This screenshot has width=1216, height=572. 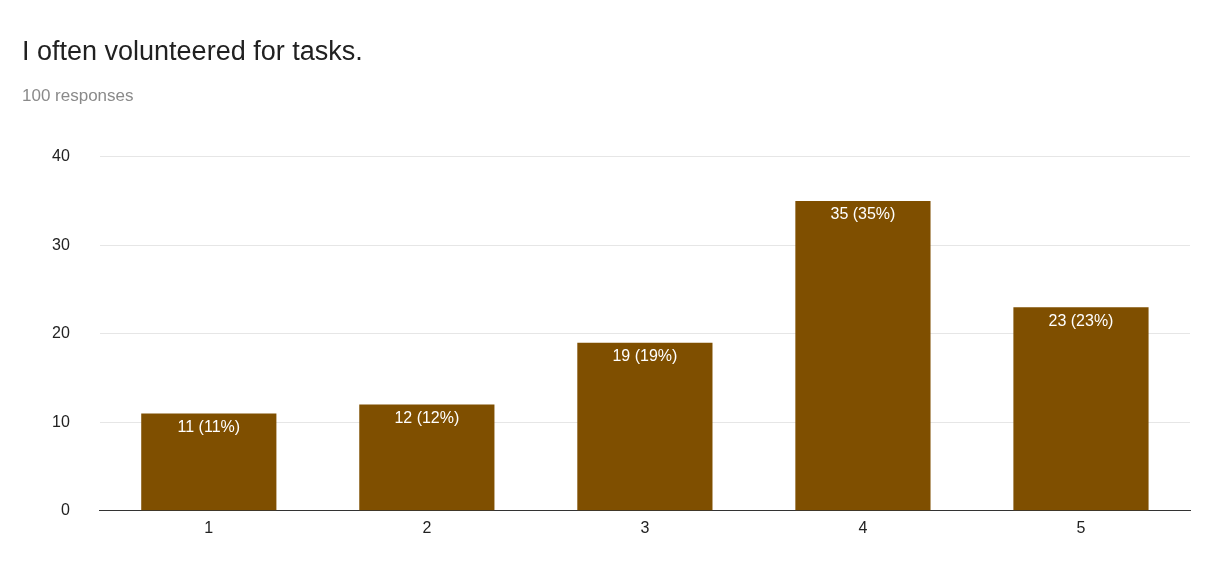 What do you see at coordinates (209, 426) in the screenshot?
I see `data-label: 11 (11%)` at bounding box center [209, 426].